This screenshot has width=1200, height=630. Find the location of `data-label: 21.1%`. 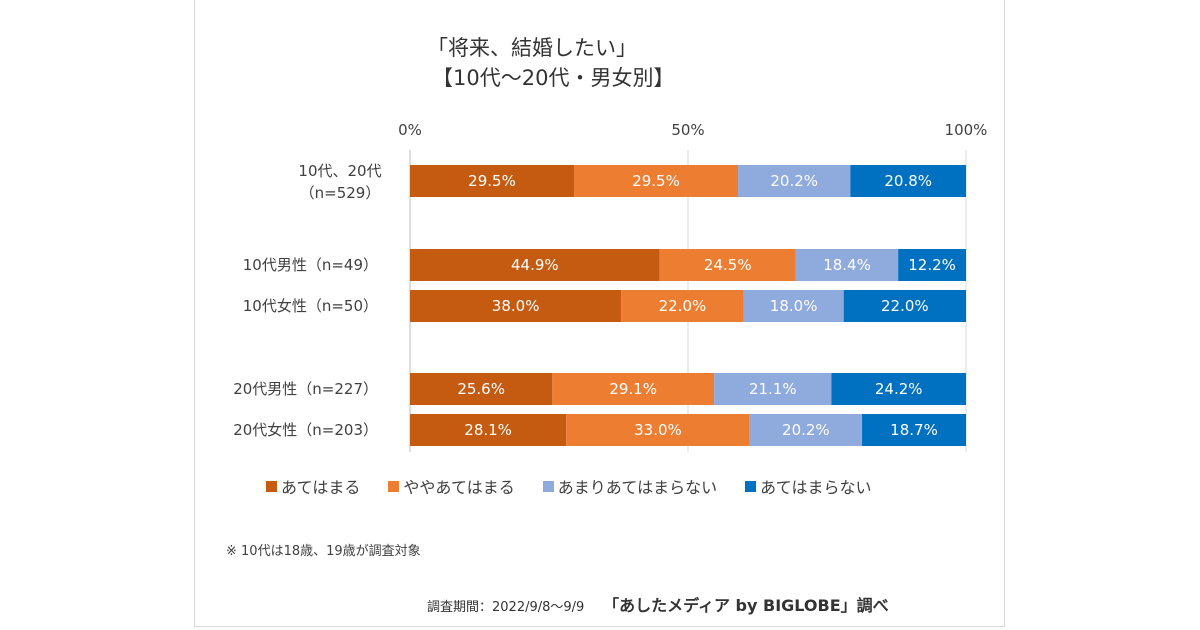

data-label: 21.1% is located at coordinates (773, 389).